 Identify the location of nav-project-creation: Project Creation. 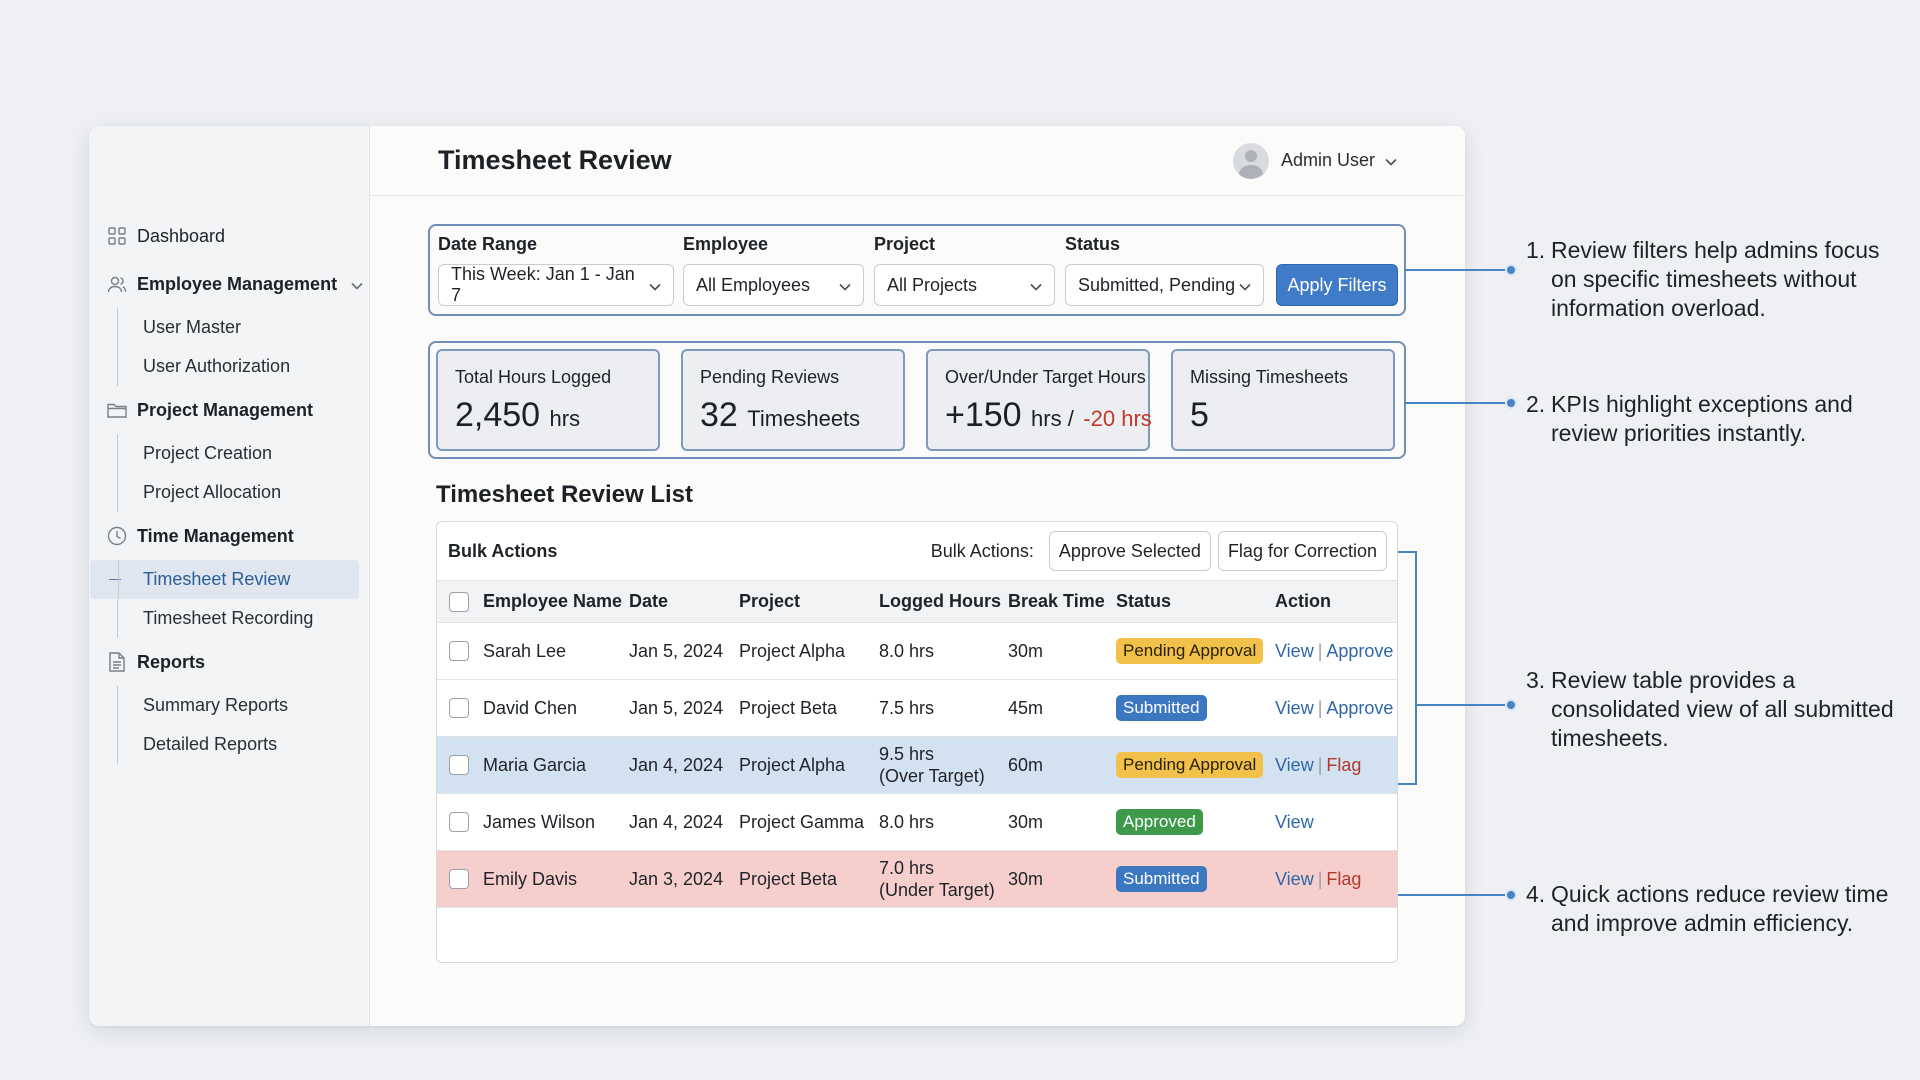
(243, 453).